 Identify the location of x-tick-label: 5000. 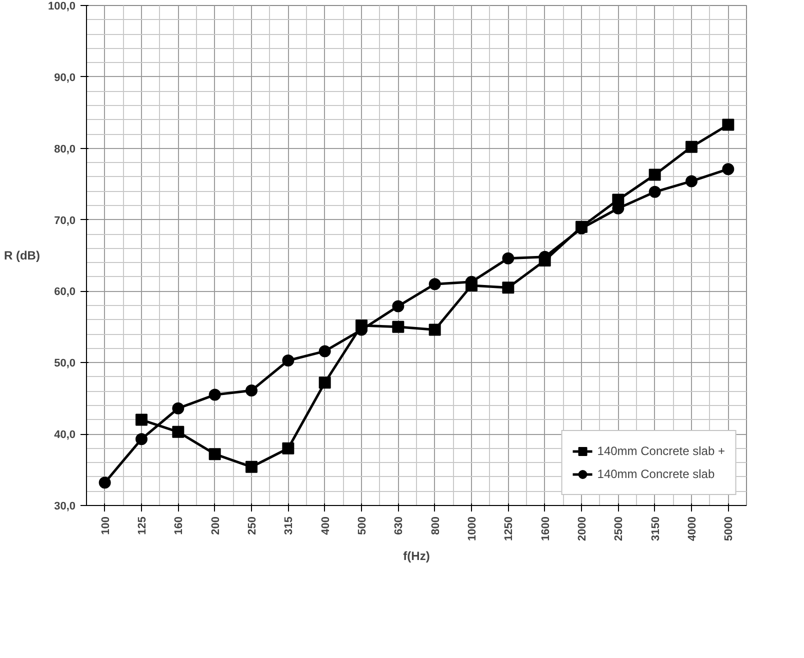
(729, 528).